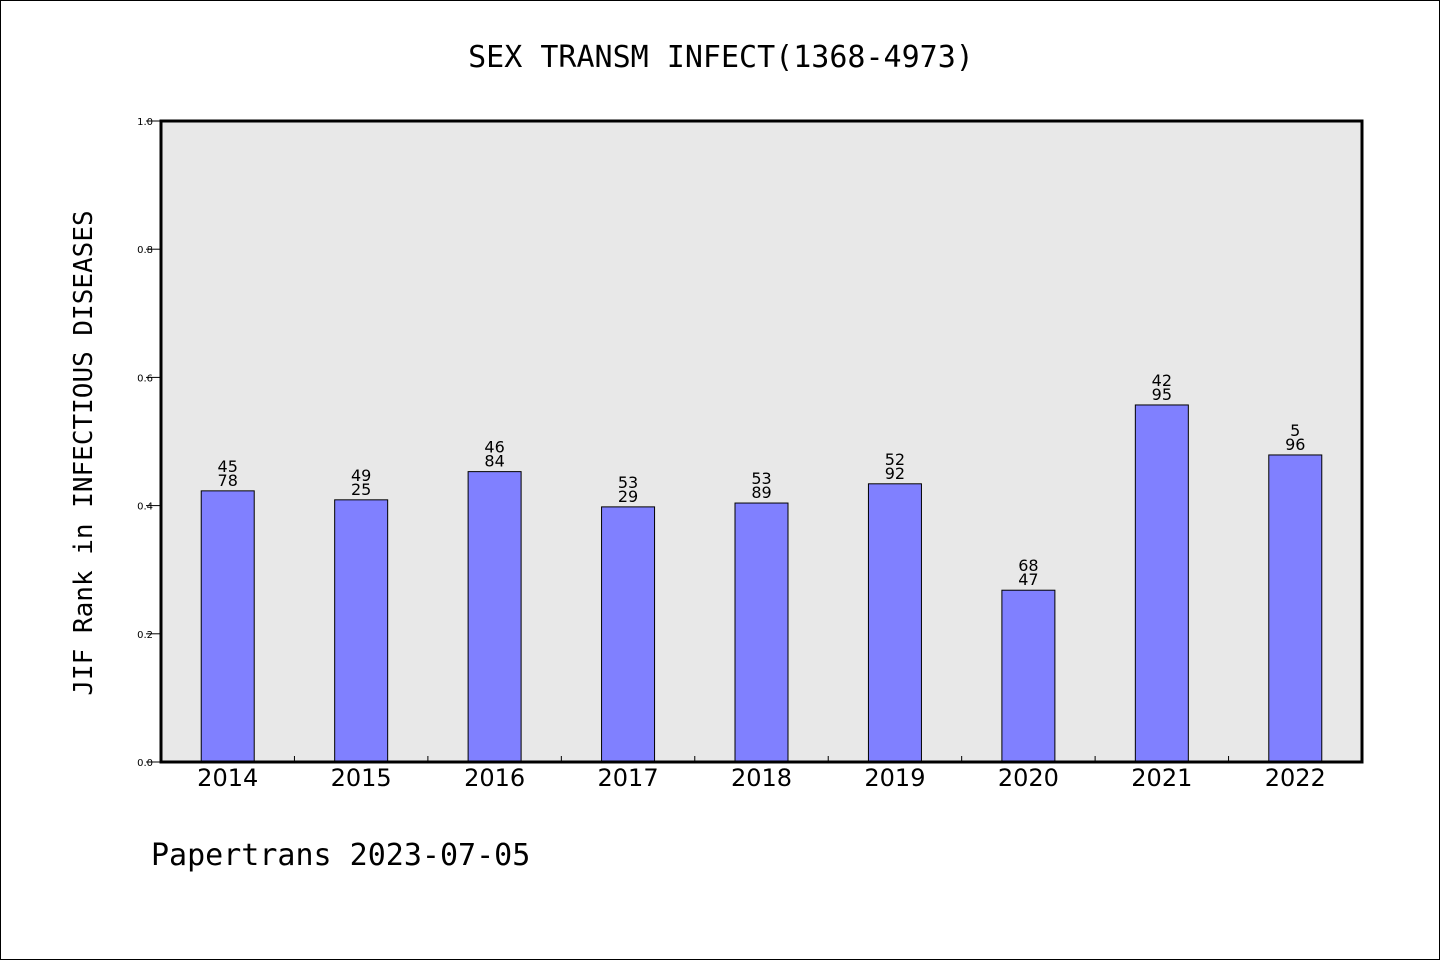 This screenshot has width=1440, height=961. Describe the element at coordinates (145, 250) in the screenshot. I see `y-tick-label: 0.8` at that location.